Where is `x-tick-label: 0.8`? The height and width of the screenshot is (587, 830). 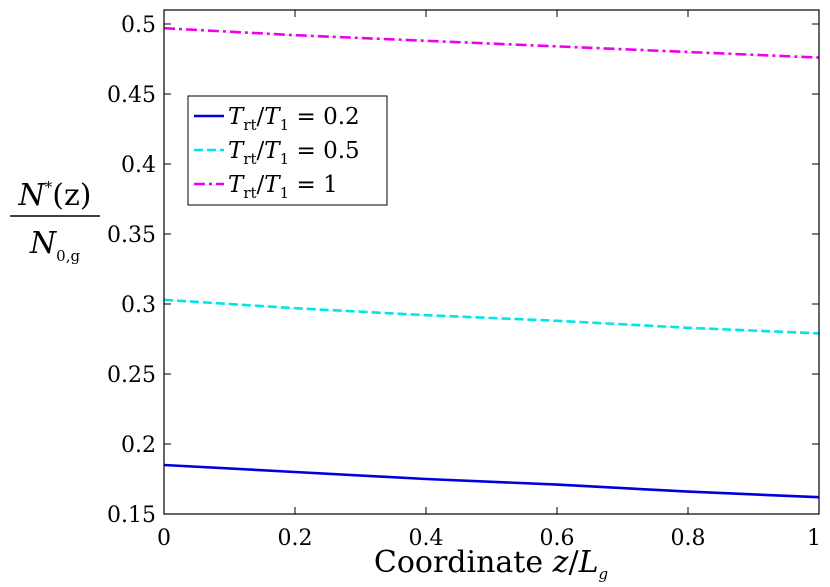 x-tick-label: 0.8 is located at coordinates (688, 538).